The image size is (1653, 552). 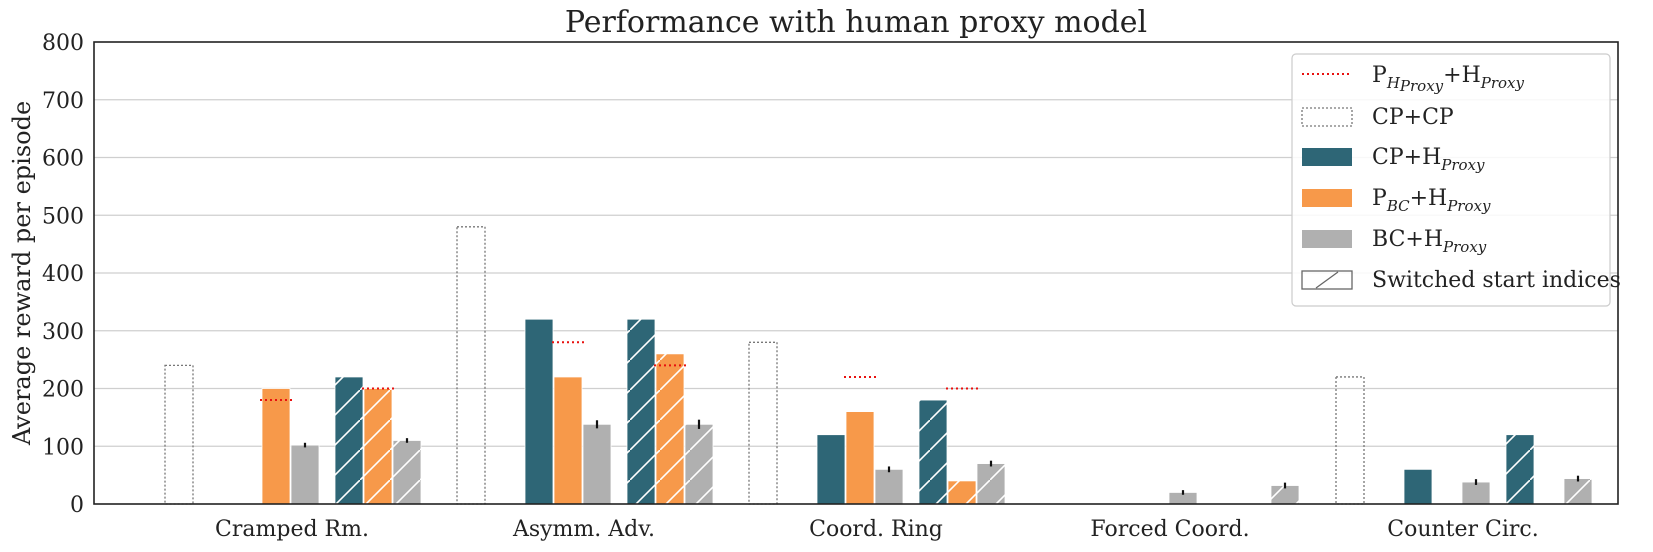 What do you see at coordinates (63, 216) in the screenshot?
I see `y-tick-label: 500` at bounding box center [63, 216].